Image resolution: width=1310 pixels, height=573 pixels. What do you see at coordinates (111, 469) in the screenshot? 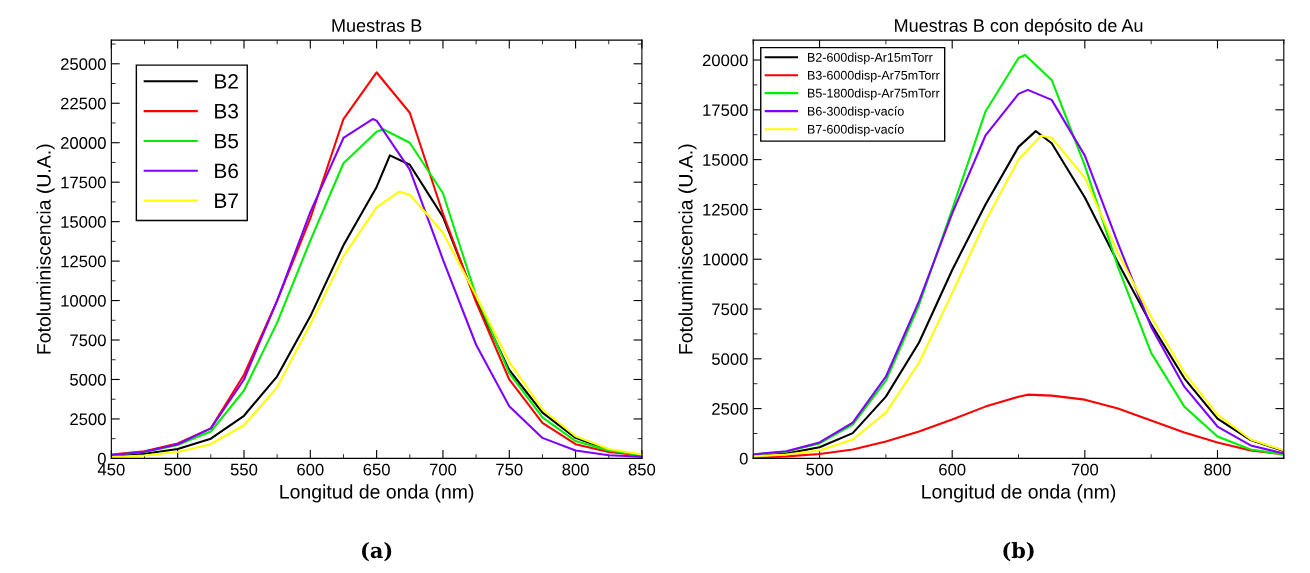
I see `x-tick-label: 450` at bounding box center [111, 469].